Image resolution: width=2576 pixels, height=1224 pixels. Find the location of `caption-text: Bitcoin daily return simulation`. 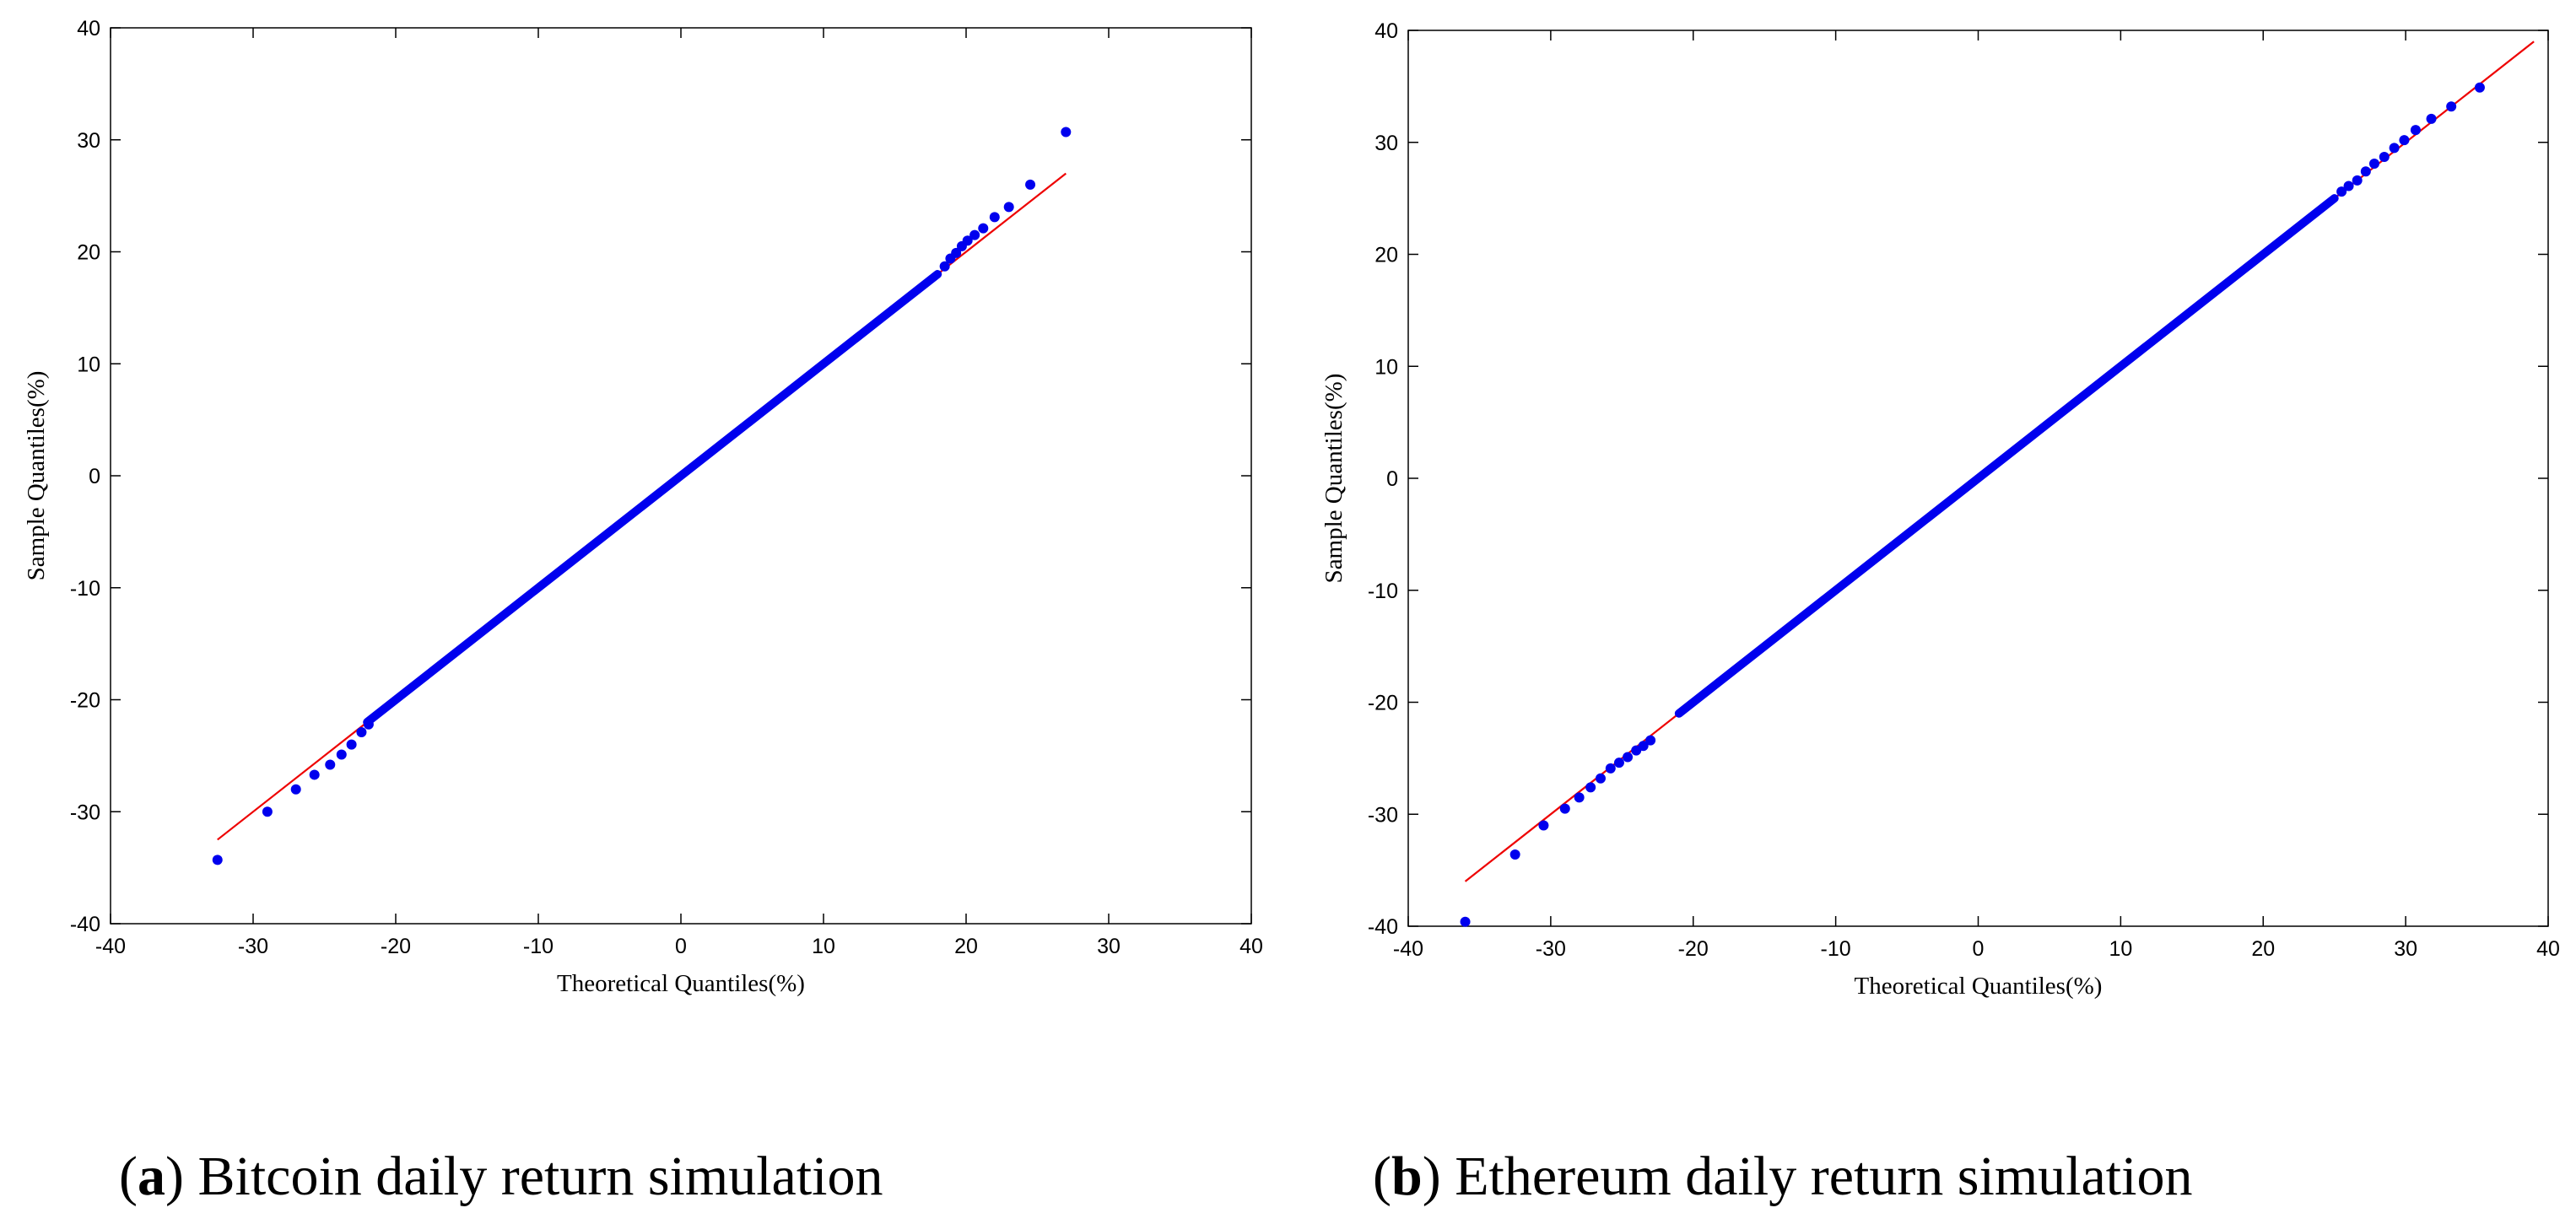

caption-text: Bitcoin daily return simulation is located at coordinates (540, 1176).